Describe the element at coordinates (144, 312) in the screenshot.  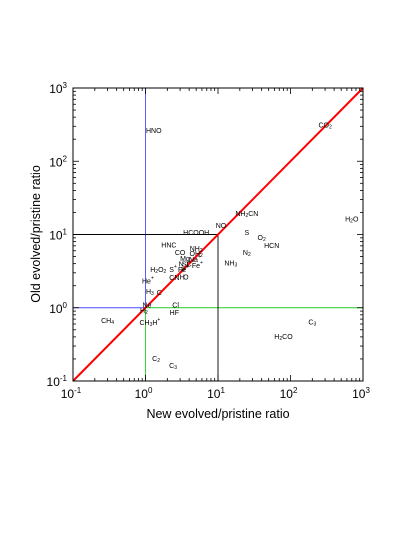
I see `point-label: H2` at that location.